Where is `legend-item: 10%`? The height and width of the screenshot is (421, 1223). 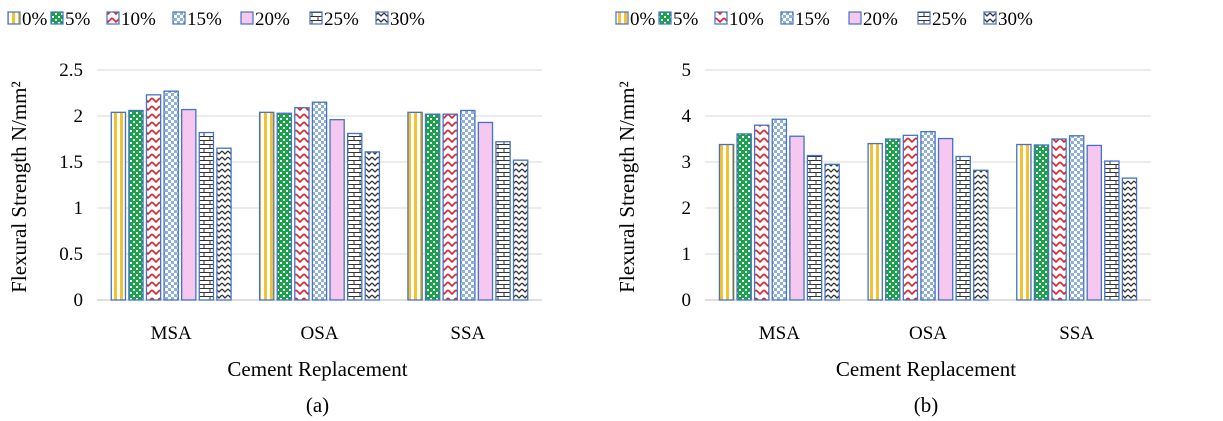 legend-item: 10% is located at coordinates (131, 19).